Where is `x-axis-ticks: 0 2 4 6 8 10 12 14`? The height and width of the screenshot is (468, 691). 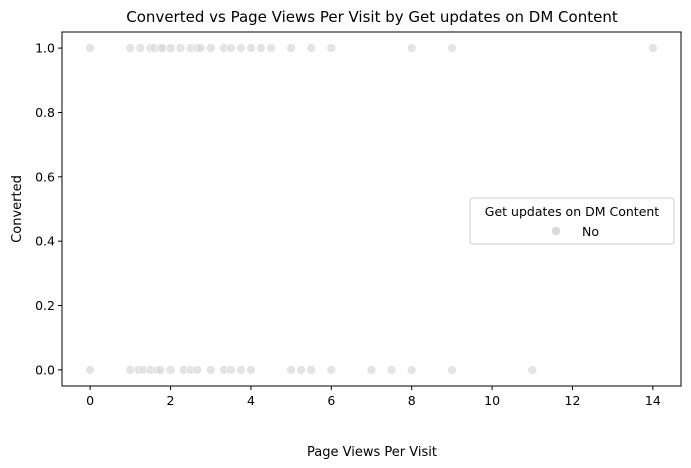 x-axis-ticks: 0 2 4 6 8 10 12 14 is located at coordinates (373, 397).